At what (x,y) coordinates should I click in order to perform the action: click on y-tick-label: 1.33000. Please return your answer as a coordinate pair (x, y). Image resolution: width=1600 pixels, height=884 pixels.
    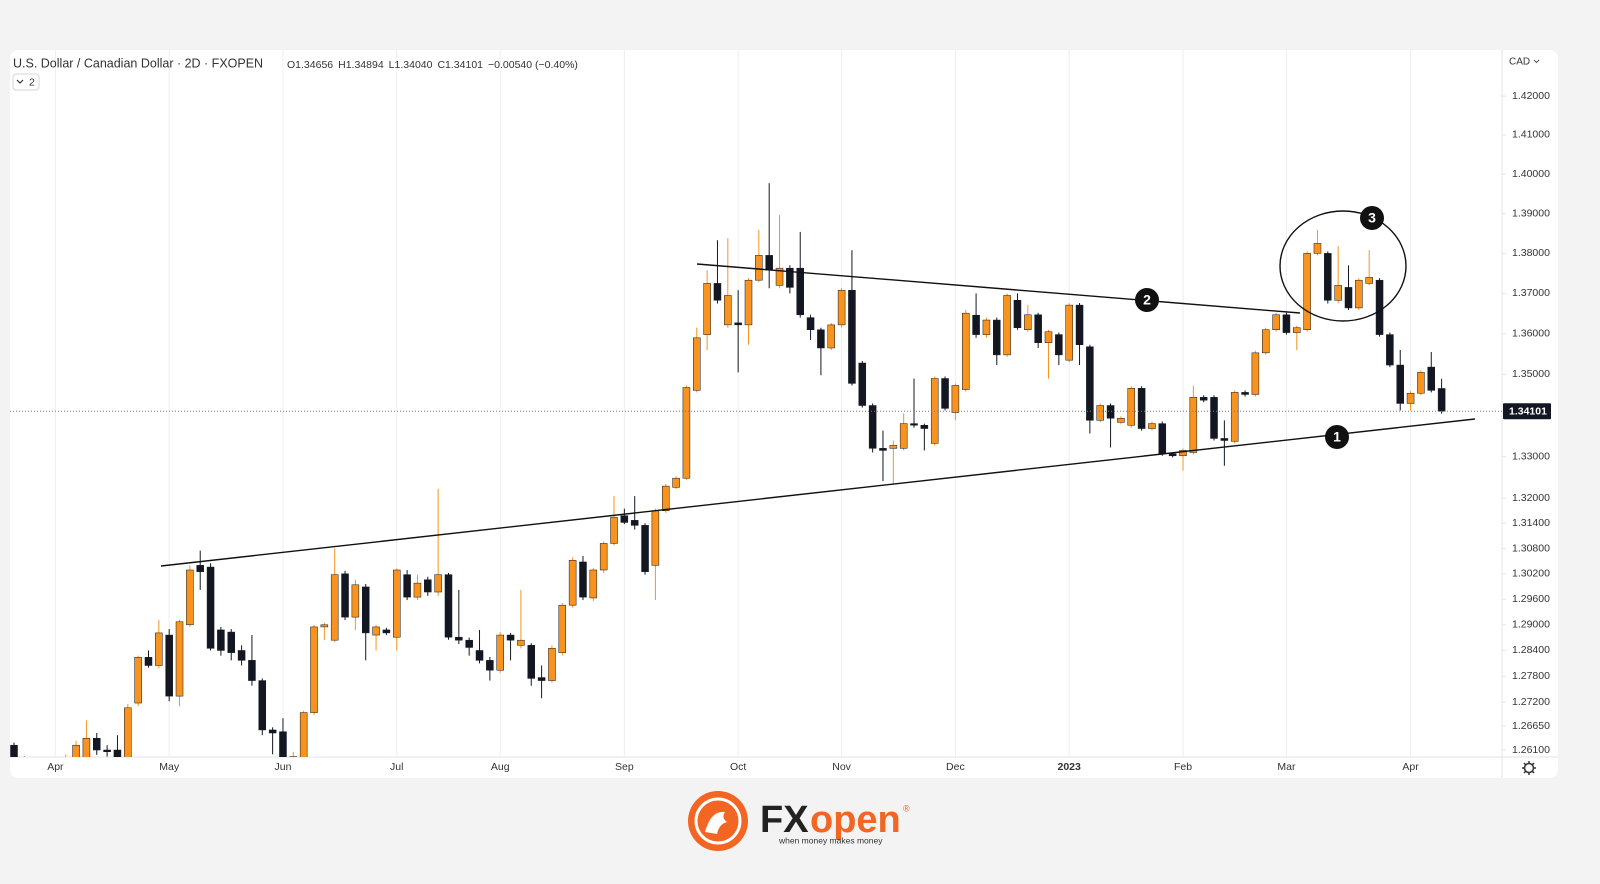
    Looking at the image, I should click on (1531, 456).